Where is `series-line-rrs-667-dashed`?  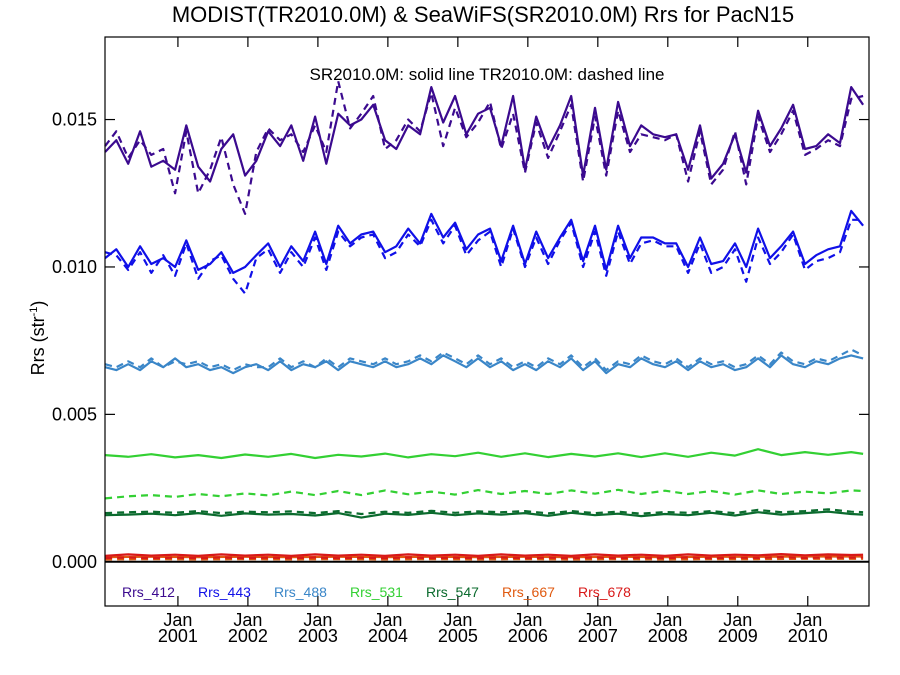
series-line-rrs-667-dashed is located at coordinates (484, 559).